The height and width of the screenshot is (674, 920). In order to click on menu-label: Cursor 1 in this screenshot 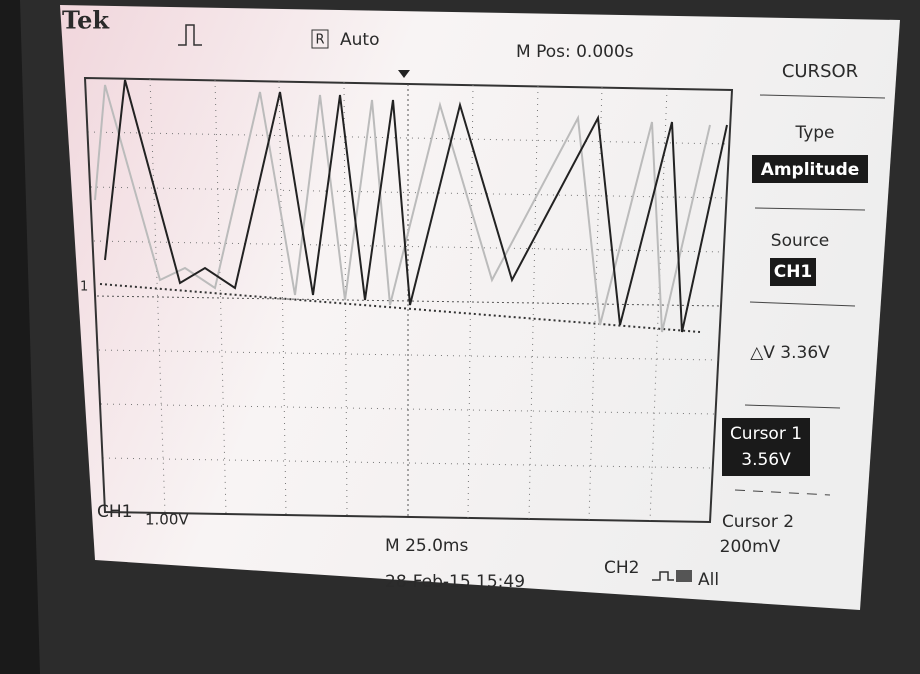, I will do `click(766, 434)`.